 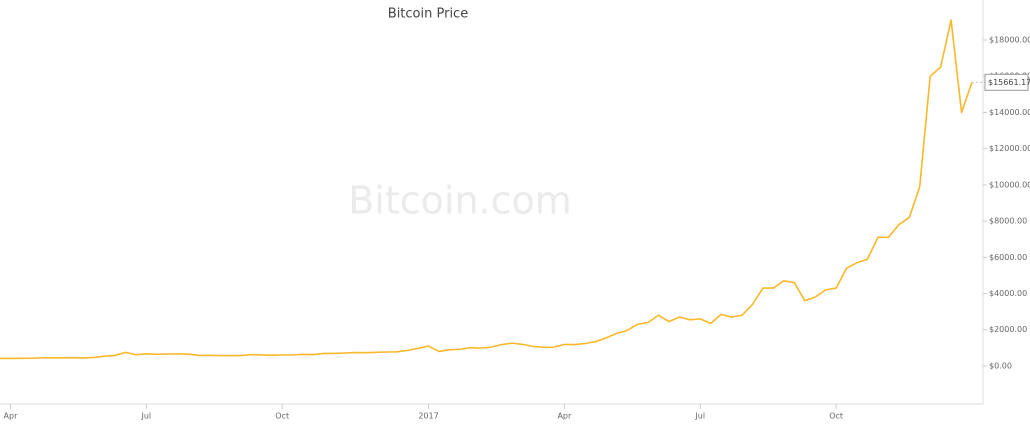 What do you see at coordinates (1008, 293) in the screenshot?
I see `y-tick-label: $4000.00` at bounding box center [1008, 293].